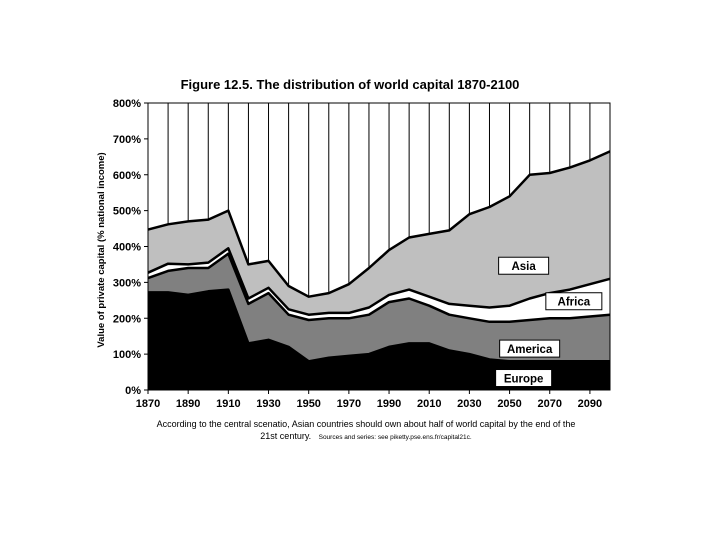 The image size is (720, 540). I want to click on series-labels: Asia Africa America Europe, so click(549, 322).